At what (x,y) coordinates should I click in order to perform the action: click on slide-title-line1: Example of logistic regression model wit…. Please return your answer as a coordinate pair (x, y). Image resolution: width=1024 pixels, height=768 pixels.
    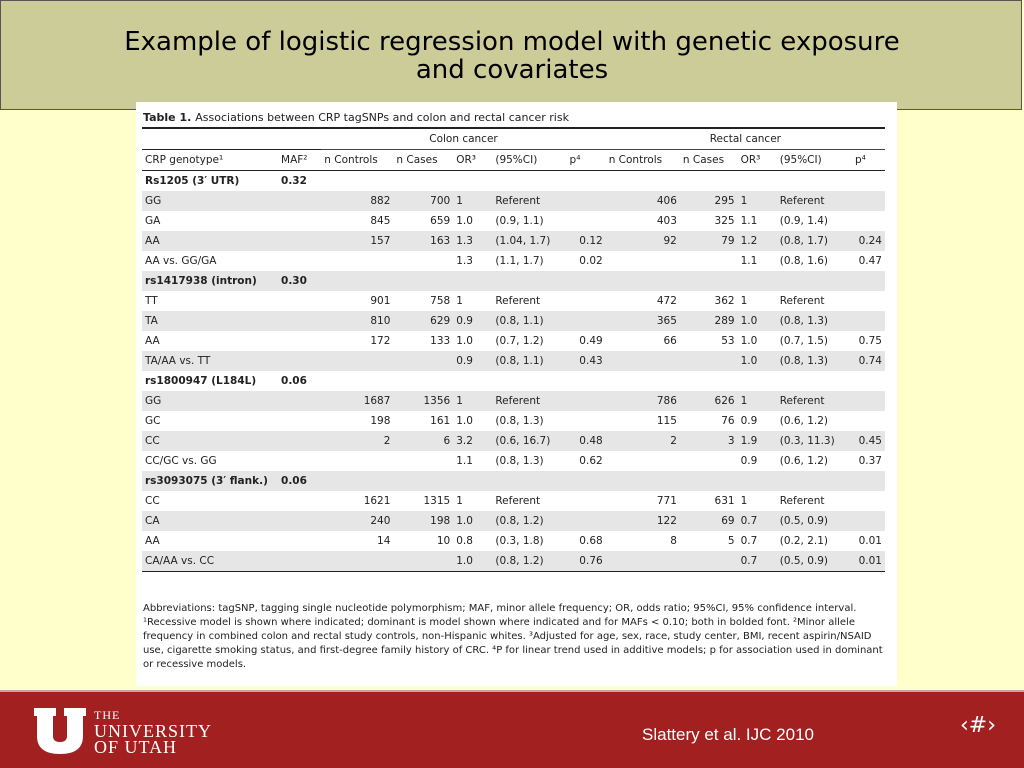
    Looking at the image, I should click on (512, 42).